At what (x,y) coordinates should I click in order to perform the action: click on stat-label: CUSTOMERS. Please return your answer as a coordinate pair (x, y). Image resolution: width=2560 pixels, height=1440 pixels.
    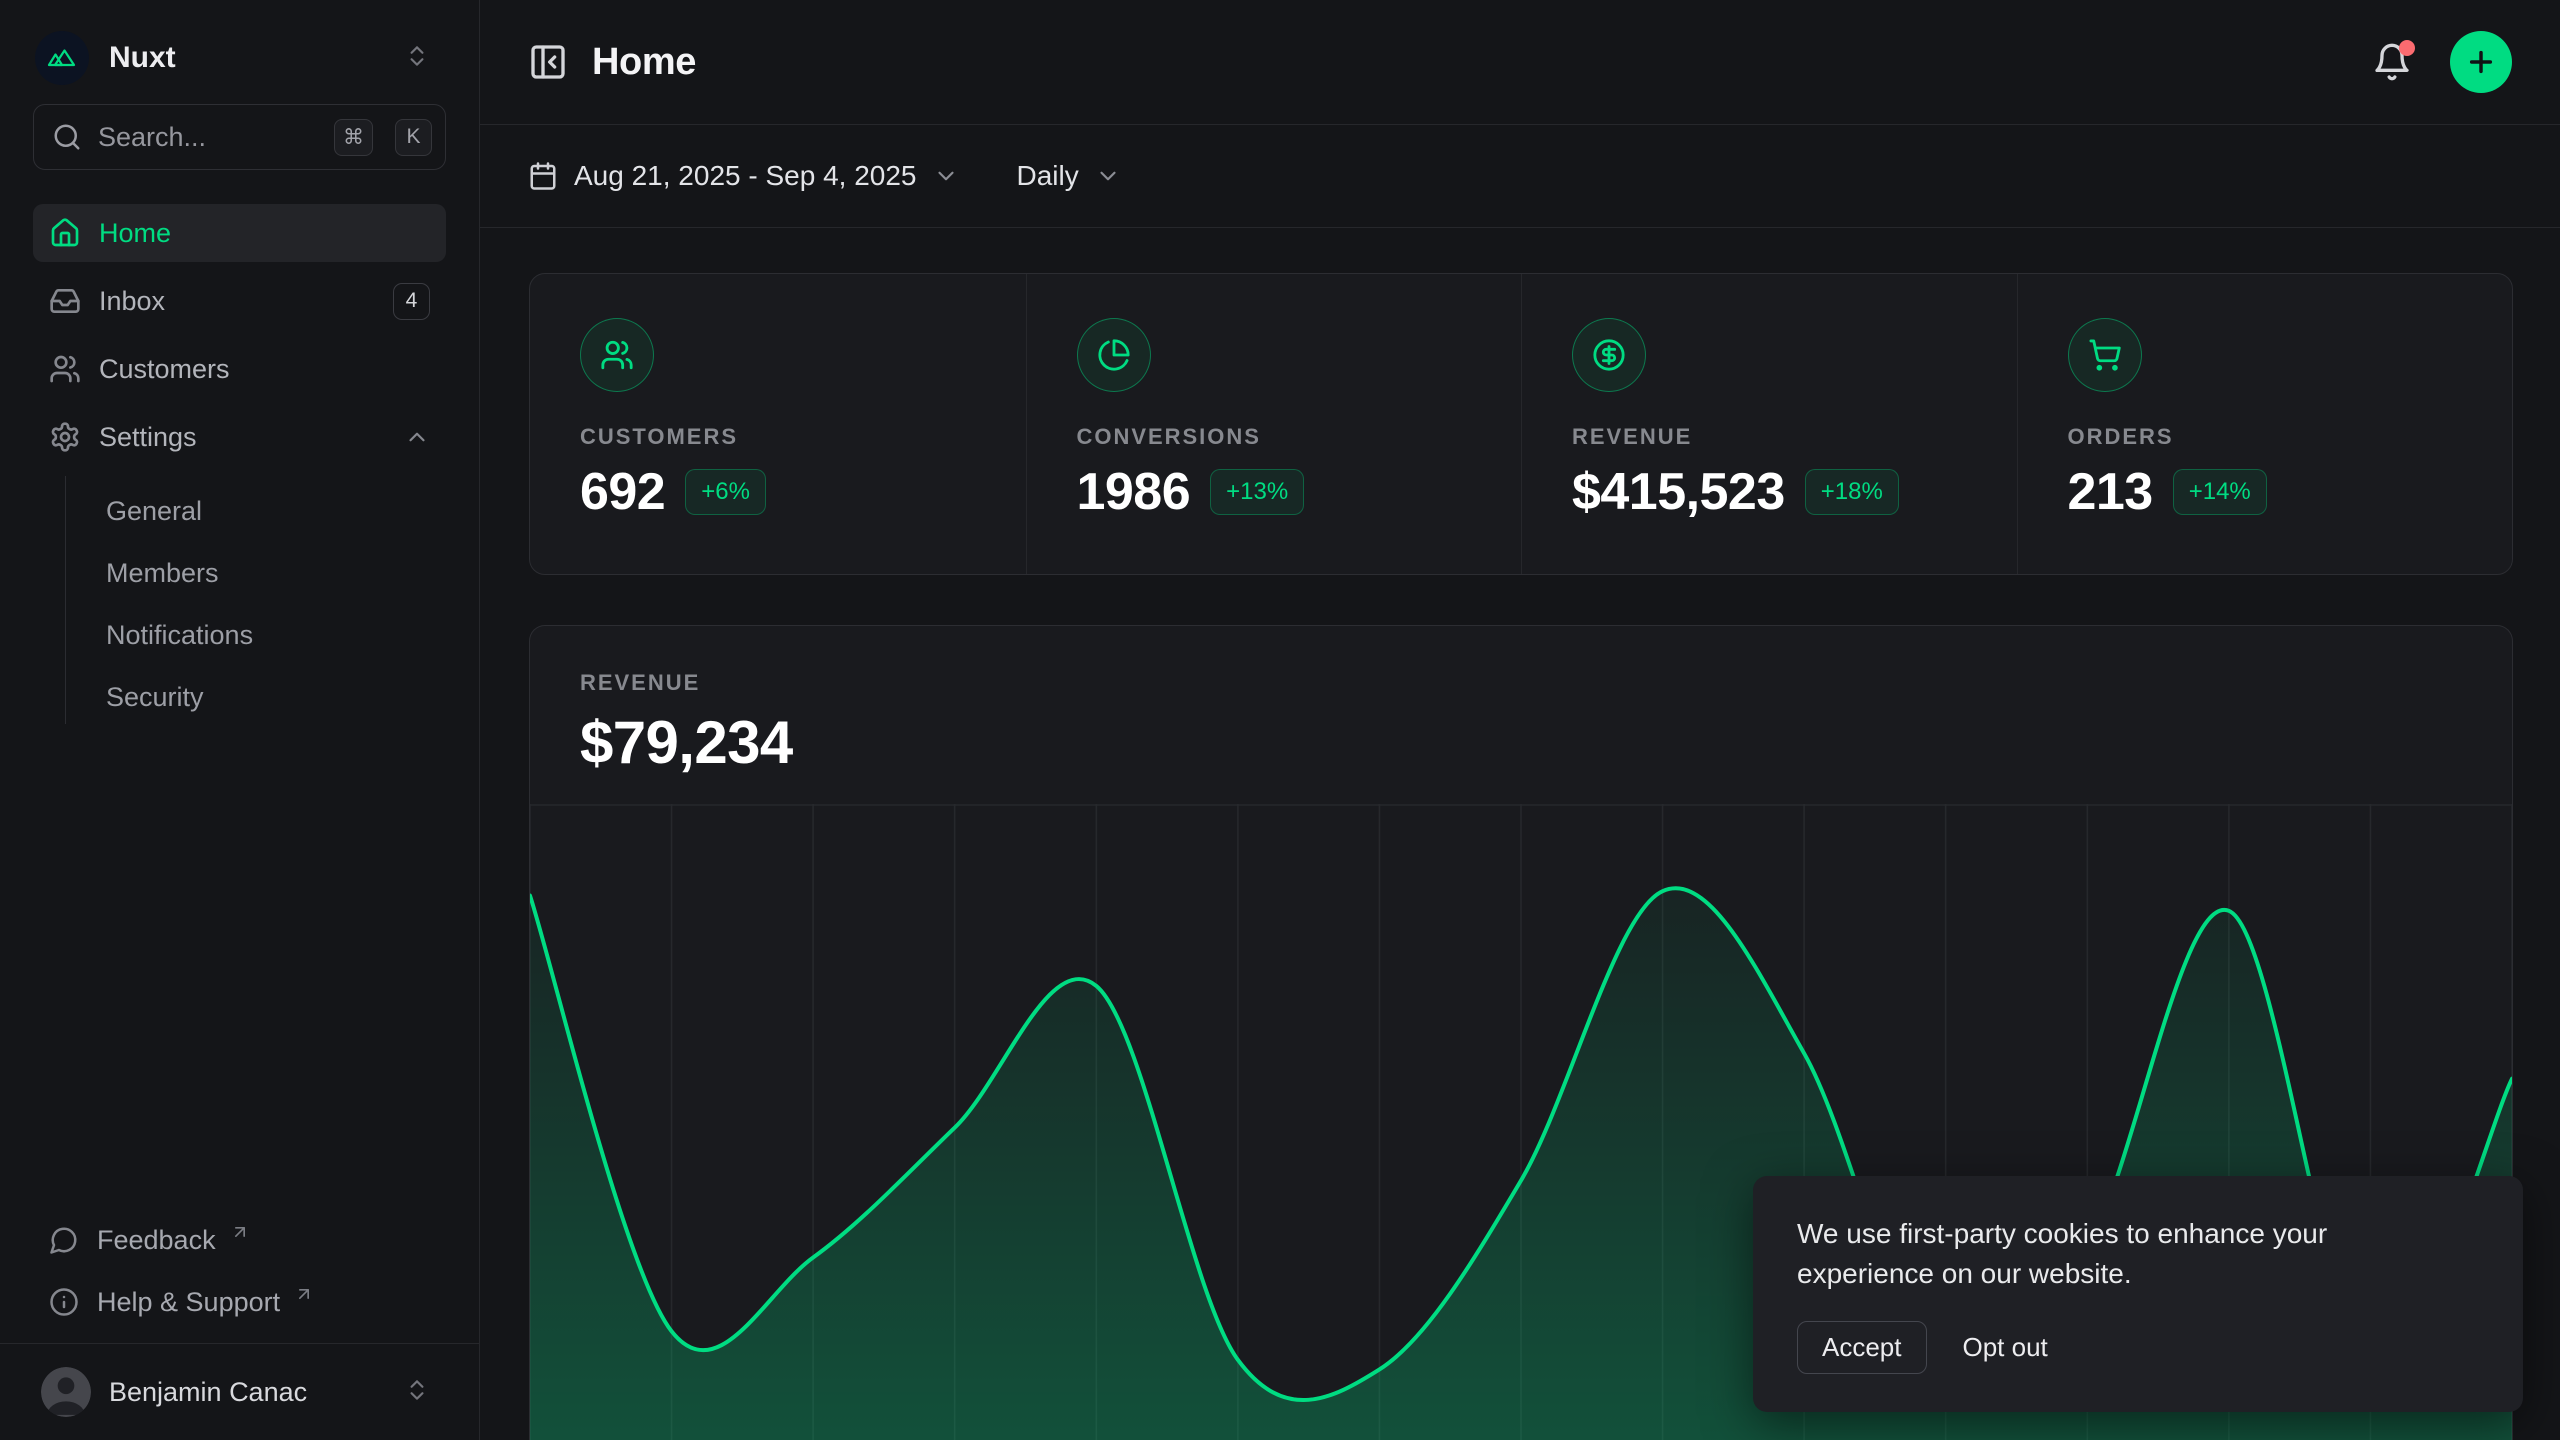
    Looking at the image, I should click on (659, 436).